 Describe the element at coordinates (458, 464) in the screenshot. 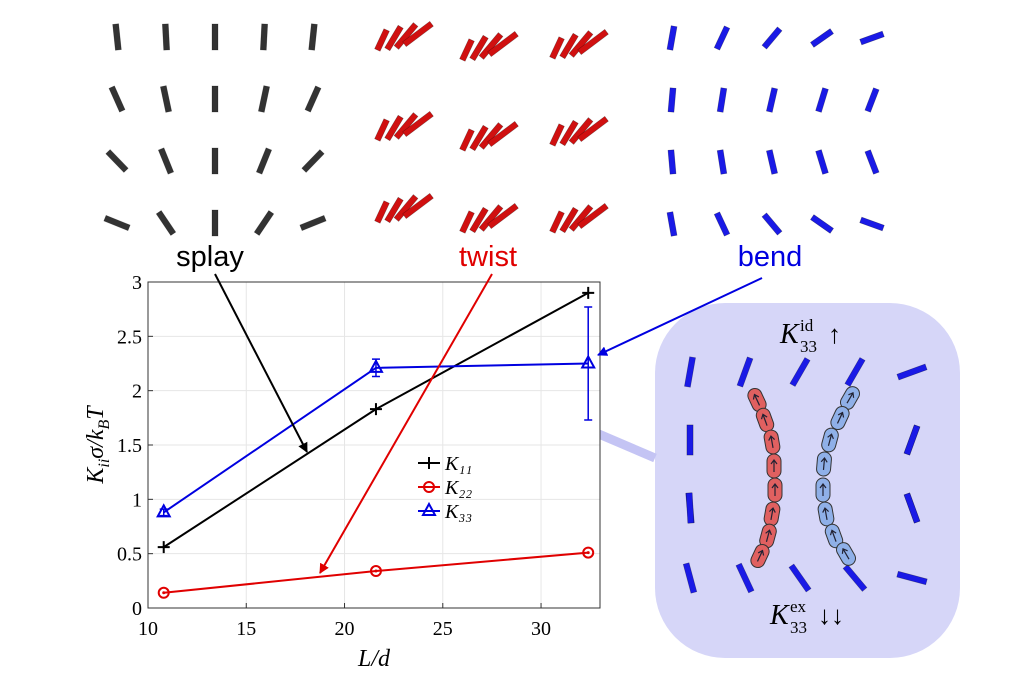

I see `legend-label: K₁₁` at that location.